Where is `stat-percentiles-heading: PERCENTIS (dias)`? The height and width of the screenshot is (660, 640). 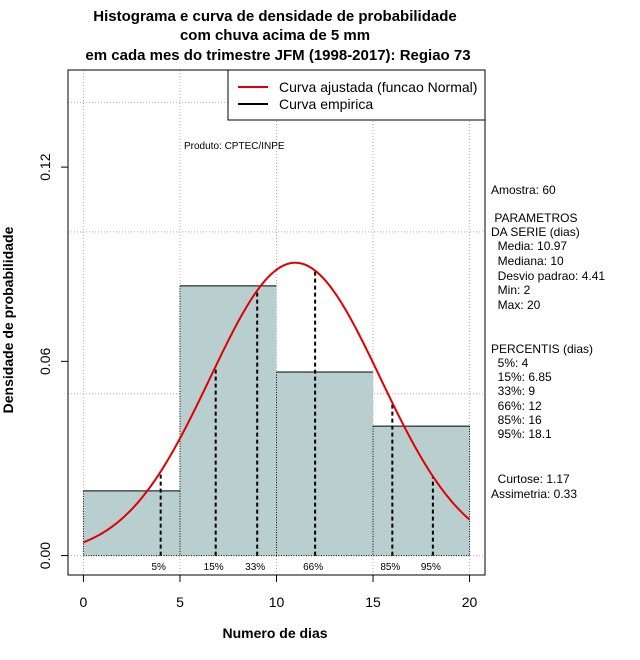
stat-percentiles-heading: PERCENTIS (dias) is located at coordinates (542, 349).